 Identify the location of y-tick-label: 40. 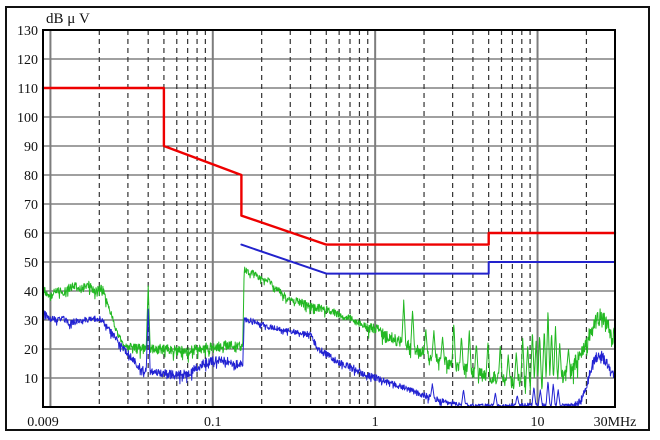
(31, 292).